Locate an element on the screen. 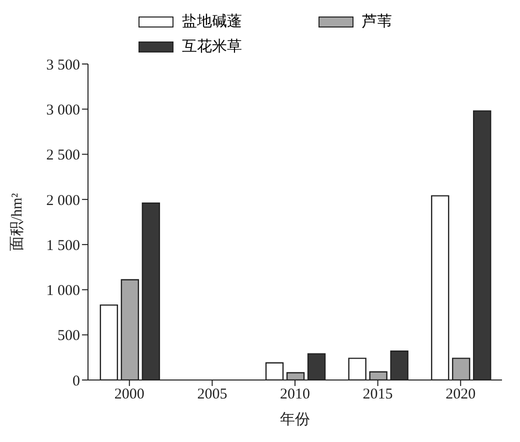 The height and width of the screenshot is (442, 520). x-tick-label: 2000 is located at coordinates (129, 394).